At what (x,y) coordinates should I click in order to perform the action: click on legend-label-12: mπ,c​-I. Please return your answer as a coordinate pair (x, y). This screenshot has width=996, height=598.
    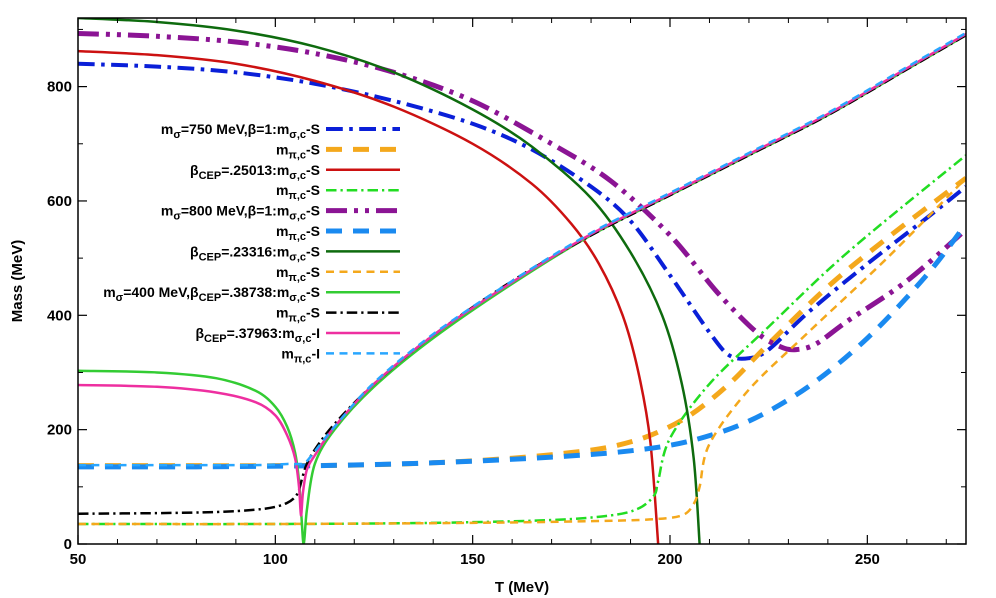
    Looking at the image, I should click on (300, 355).